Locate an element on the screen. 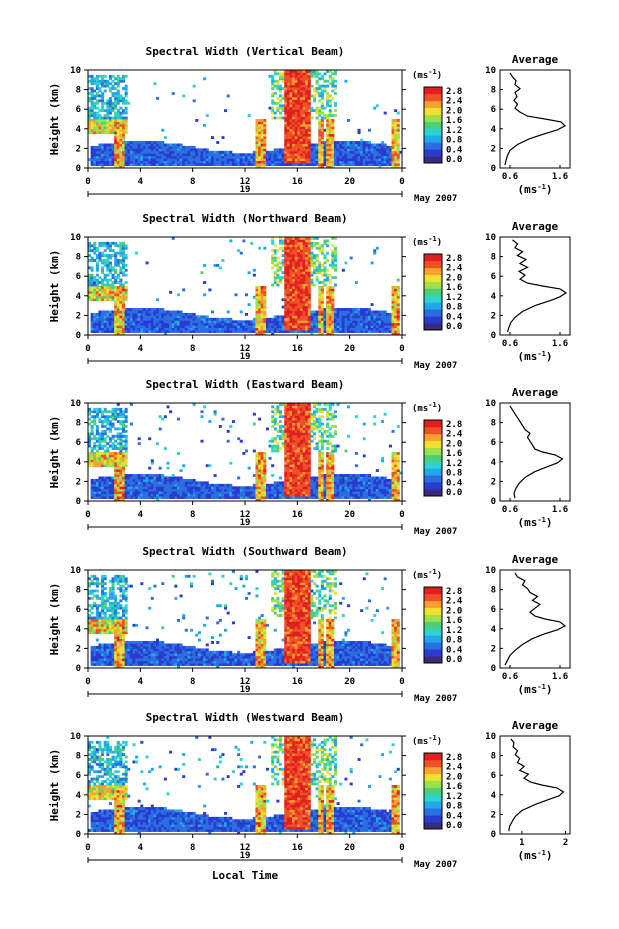 The width and height of the screenshot is (619, 929). colorbar-tick-label: 0.0 is located at coordinates (454, 160).